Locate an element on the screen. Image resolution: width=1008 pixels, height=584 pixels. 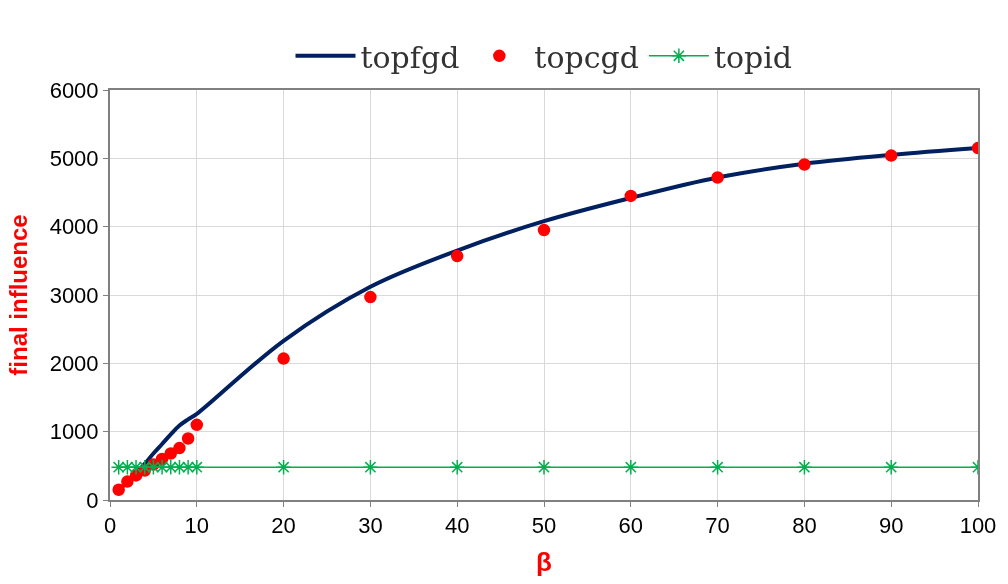
x-tick-label: 100 is located at coordinates (978, 526).